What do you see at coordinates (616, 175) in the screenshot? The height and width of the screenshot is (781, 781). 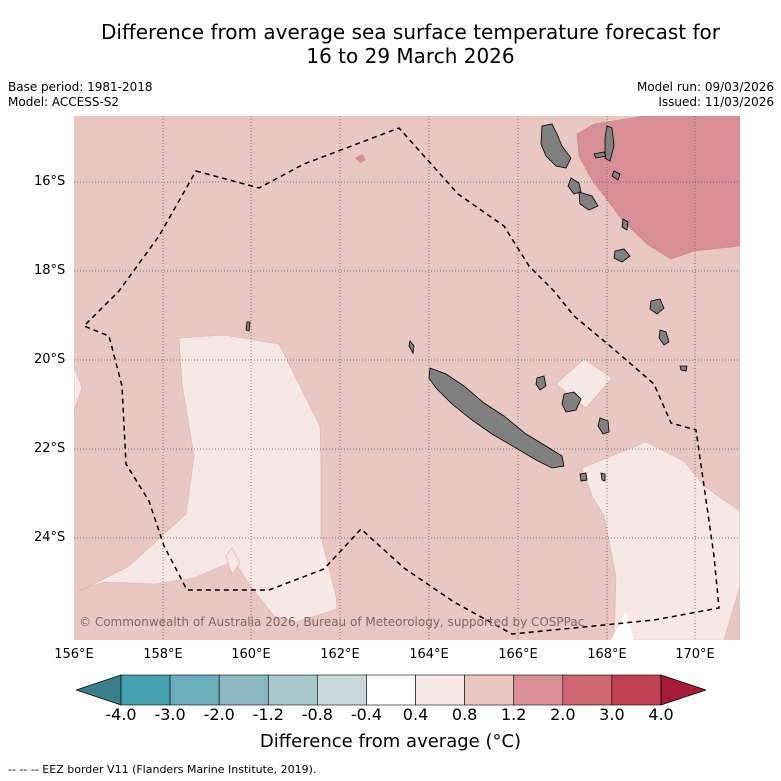 I see `ambrym-island` at bounding box center [616, 175].